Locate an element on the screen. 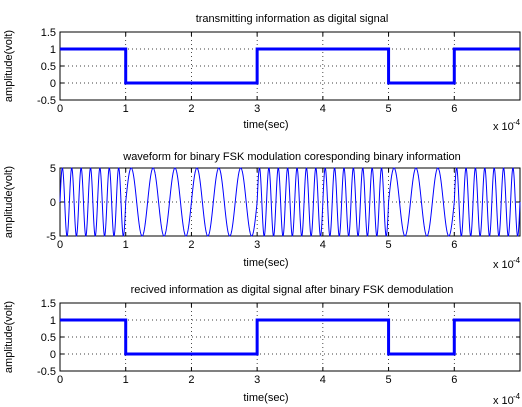 Image resolution: width=522 pixels, height=407 pixels. y-tick-label: -5 is located at coordinates (51, 237).